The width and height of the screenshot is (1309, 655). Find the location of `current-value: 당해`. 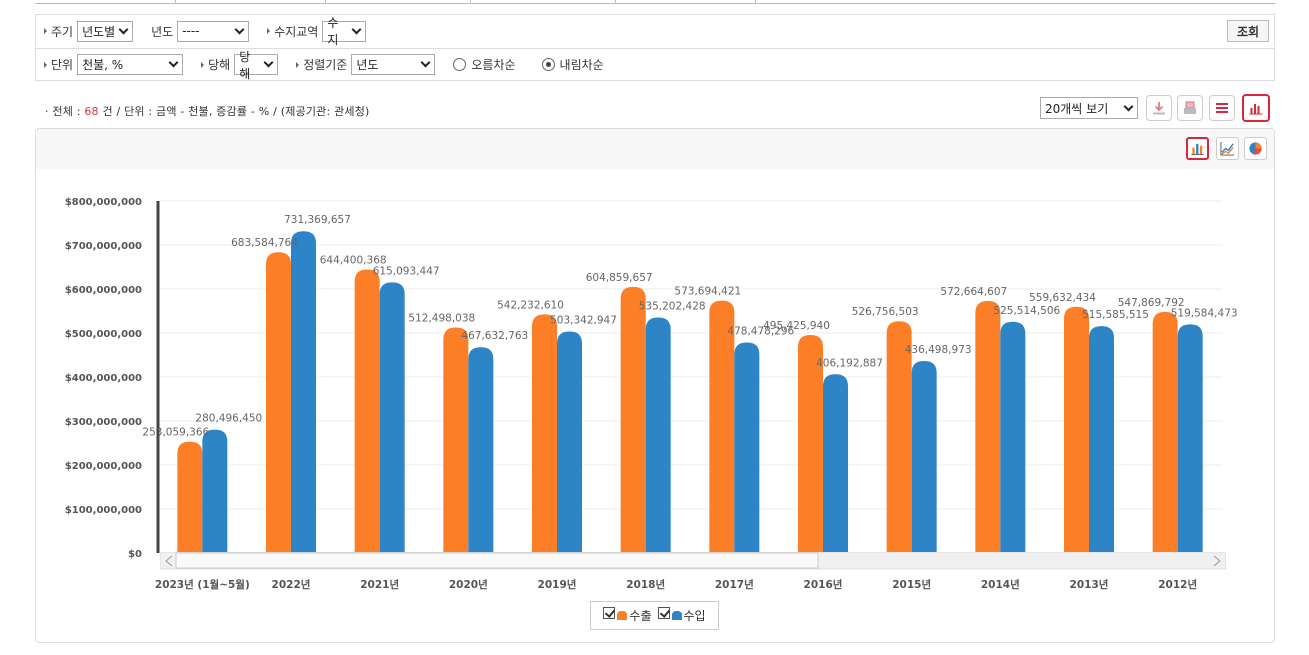

current-value: 당해 is located at coordinates (245, 65).